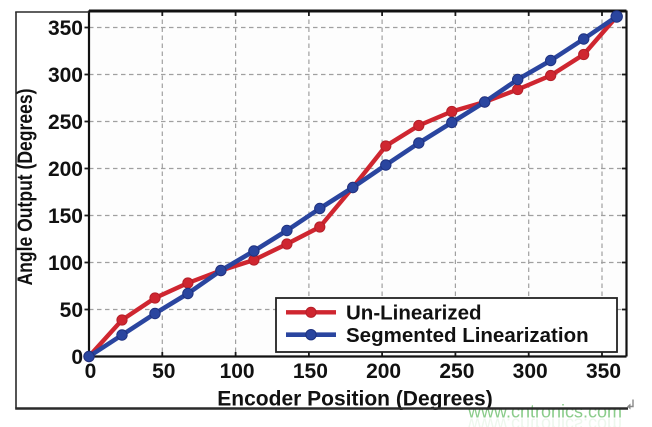 This screenshot has width=652, height=427. What do you see at coordinates (467, 335) in the screenshot?
I see `svg-text: Segmented Linearization` at bounding box center [467, 335].